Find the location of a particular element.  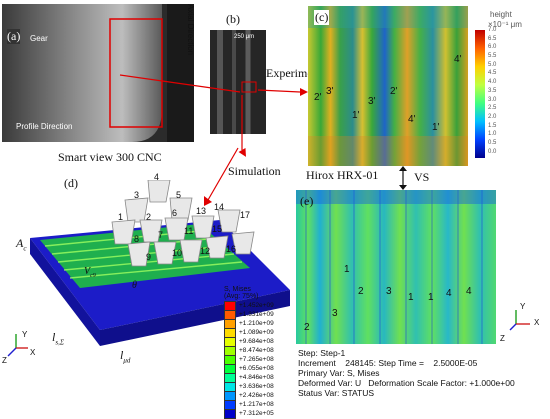

height-label-3: 3' is located at coordinates (372, 101).